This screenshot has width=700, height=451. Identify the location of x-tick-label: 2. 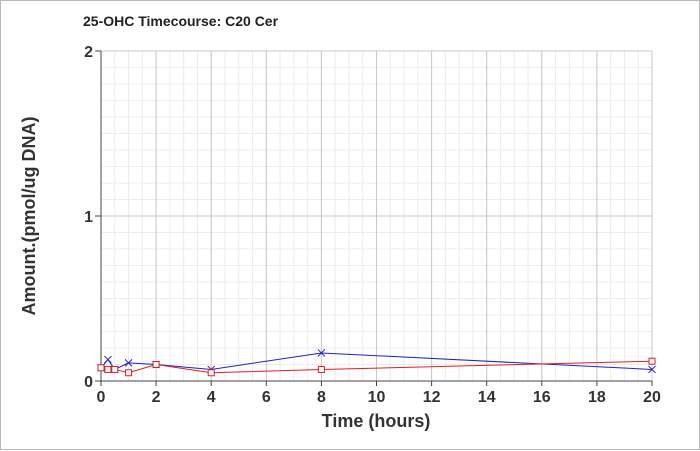
(156, 397).